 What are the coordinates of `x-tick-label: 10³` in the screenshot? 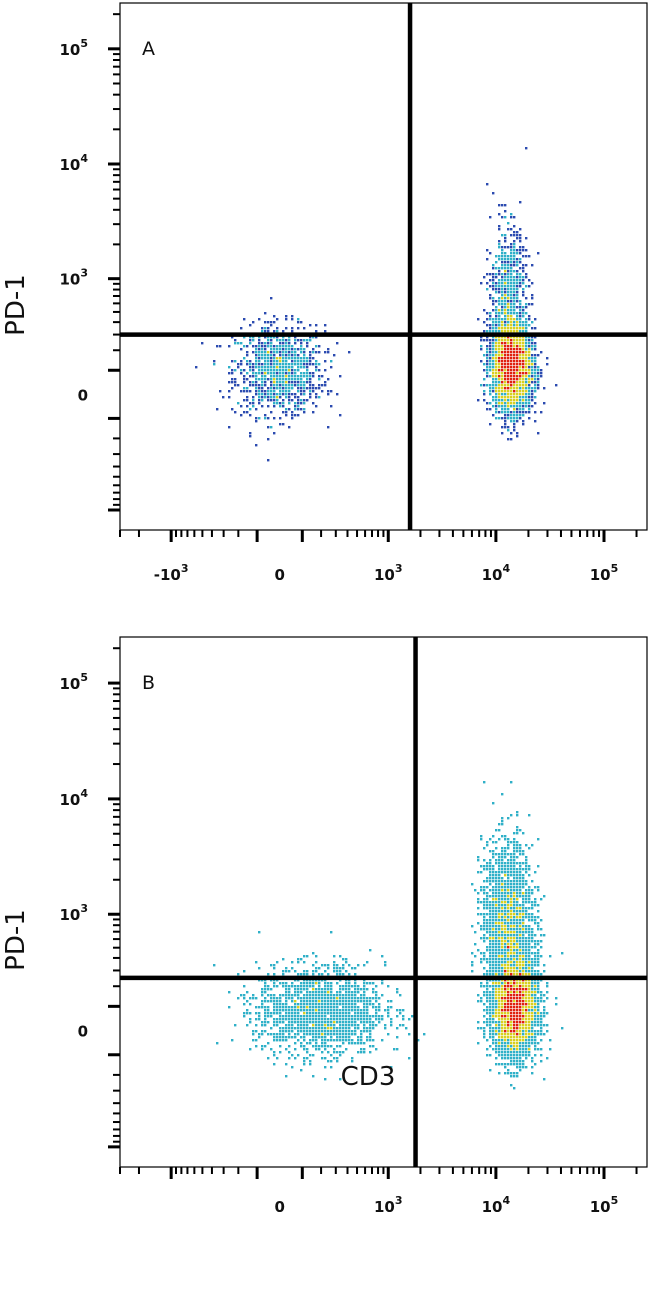 It's located at (388, 1205).